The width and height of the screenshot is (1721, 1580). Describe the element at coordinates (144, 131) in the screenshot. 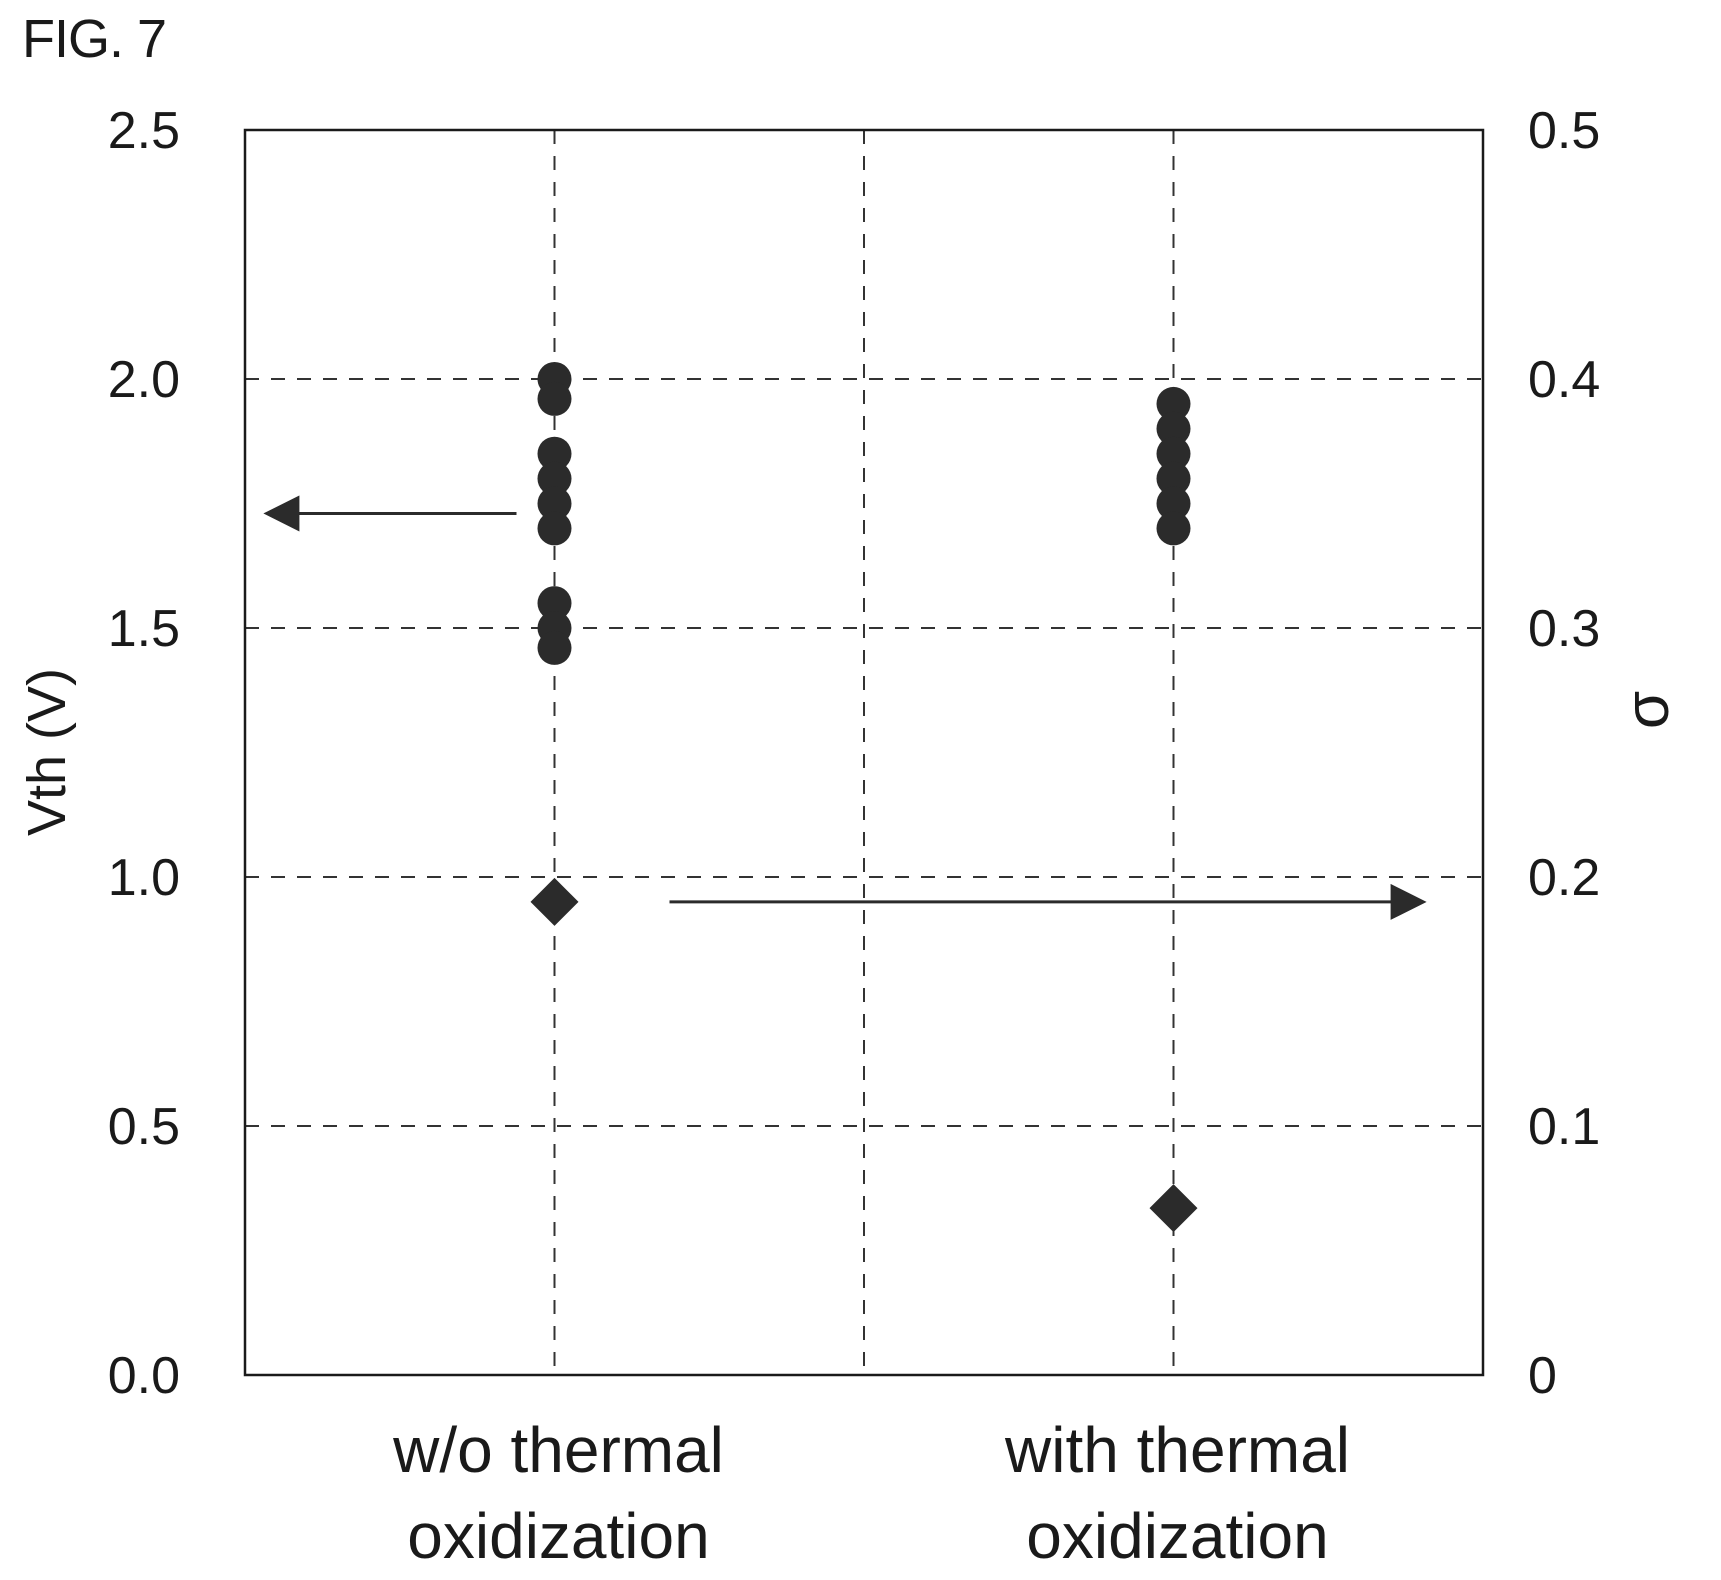

I see `left-tick-label: 2.5` at that location.